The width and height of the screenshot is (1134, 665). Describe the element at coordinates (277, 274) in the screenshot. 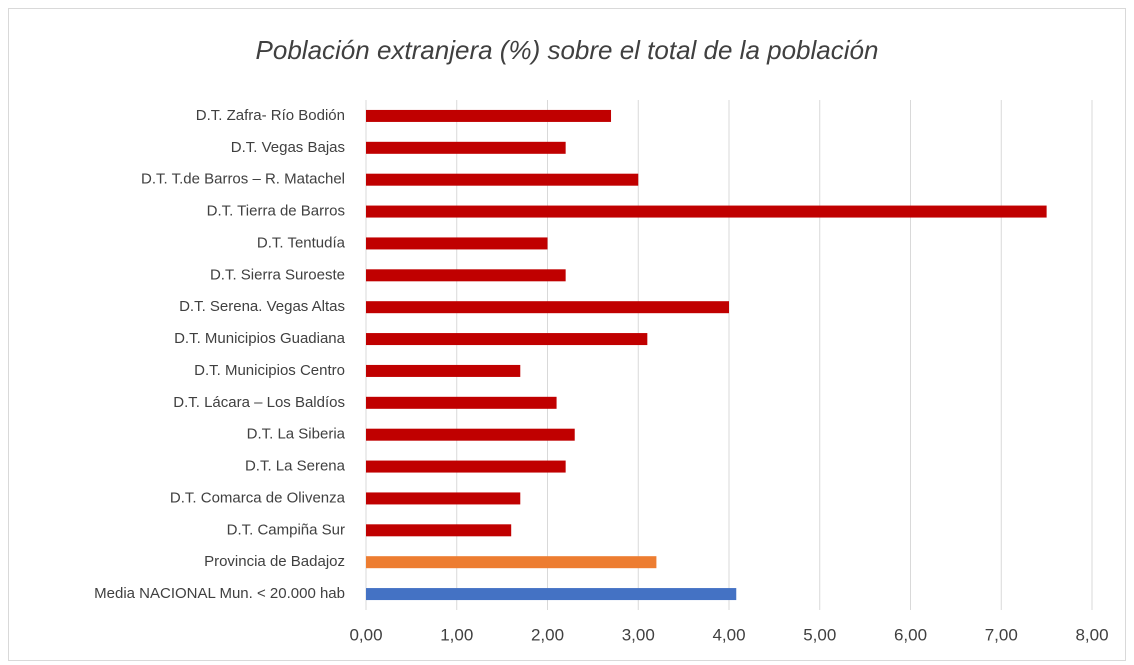

I see `y-tick-label: D.T. Sierra Suroeste` at that location.